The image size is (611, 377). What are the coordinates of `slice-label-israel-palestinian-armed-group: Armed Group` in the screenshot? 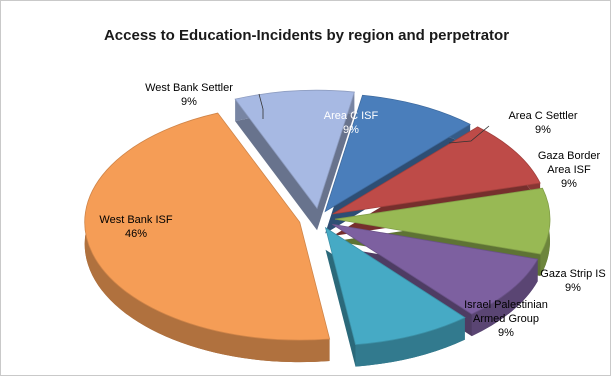 It's located at (506, 319).